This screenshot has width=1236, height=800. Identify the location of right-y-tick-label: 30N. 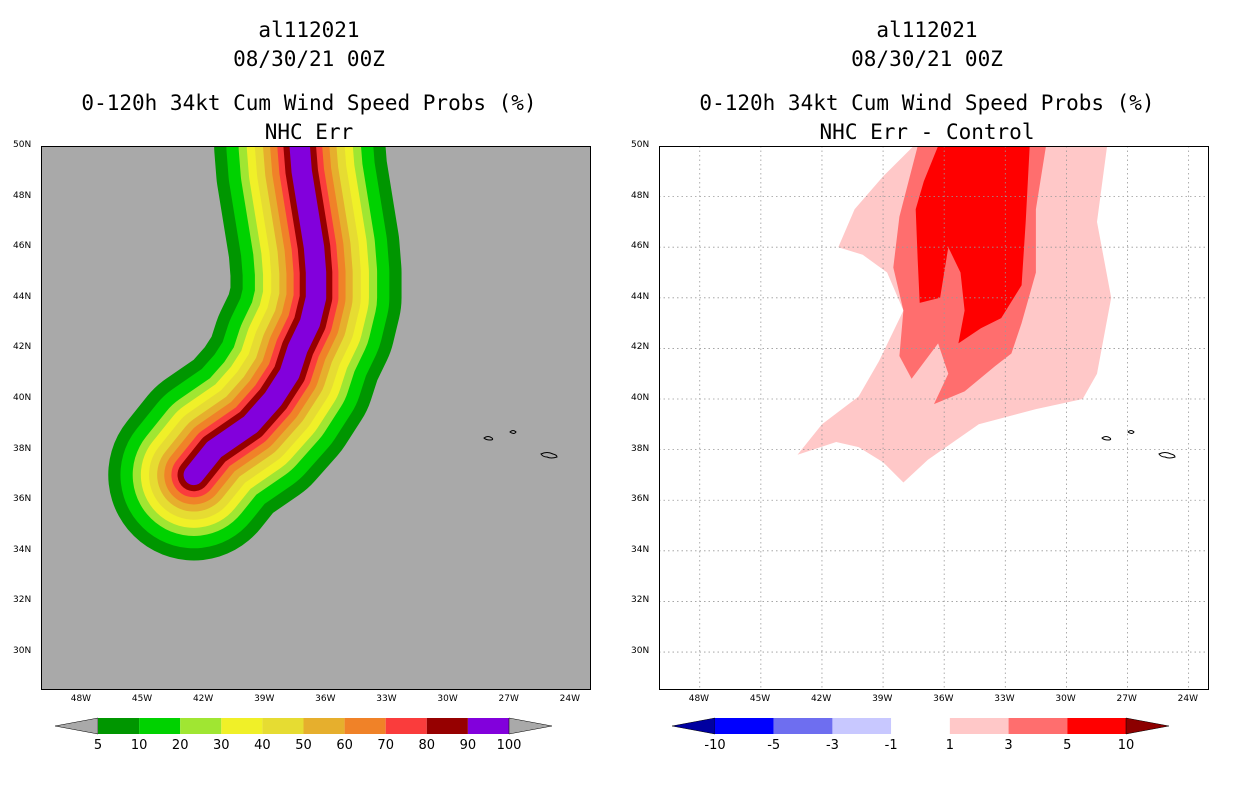
(640, 651).